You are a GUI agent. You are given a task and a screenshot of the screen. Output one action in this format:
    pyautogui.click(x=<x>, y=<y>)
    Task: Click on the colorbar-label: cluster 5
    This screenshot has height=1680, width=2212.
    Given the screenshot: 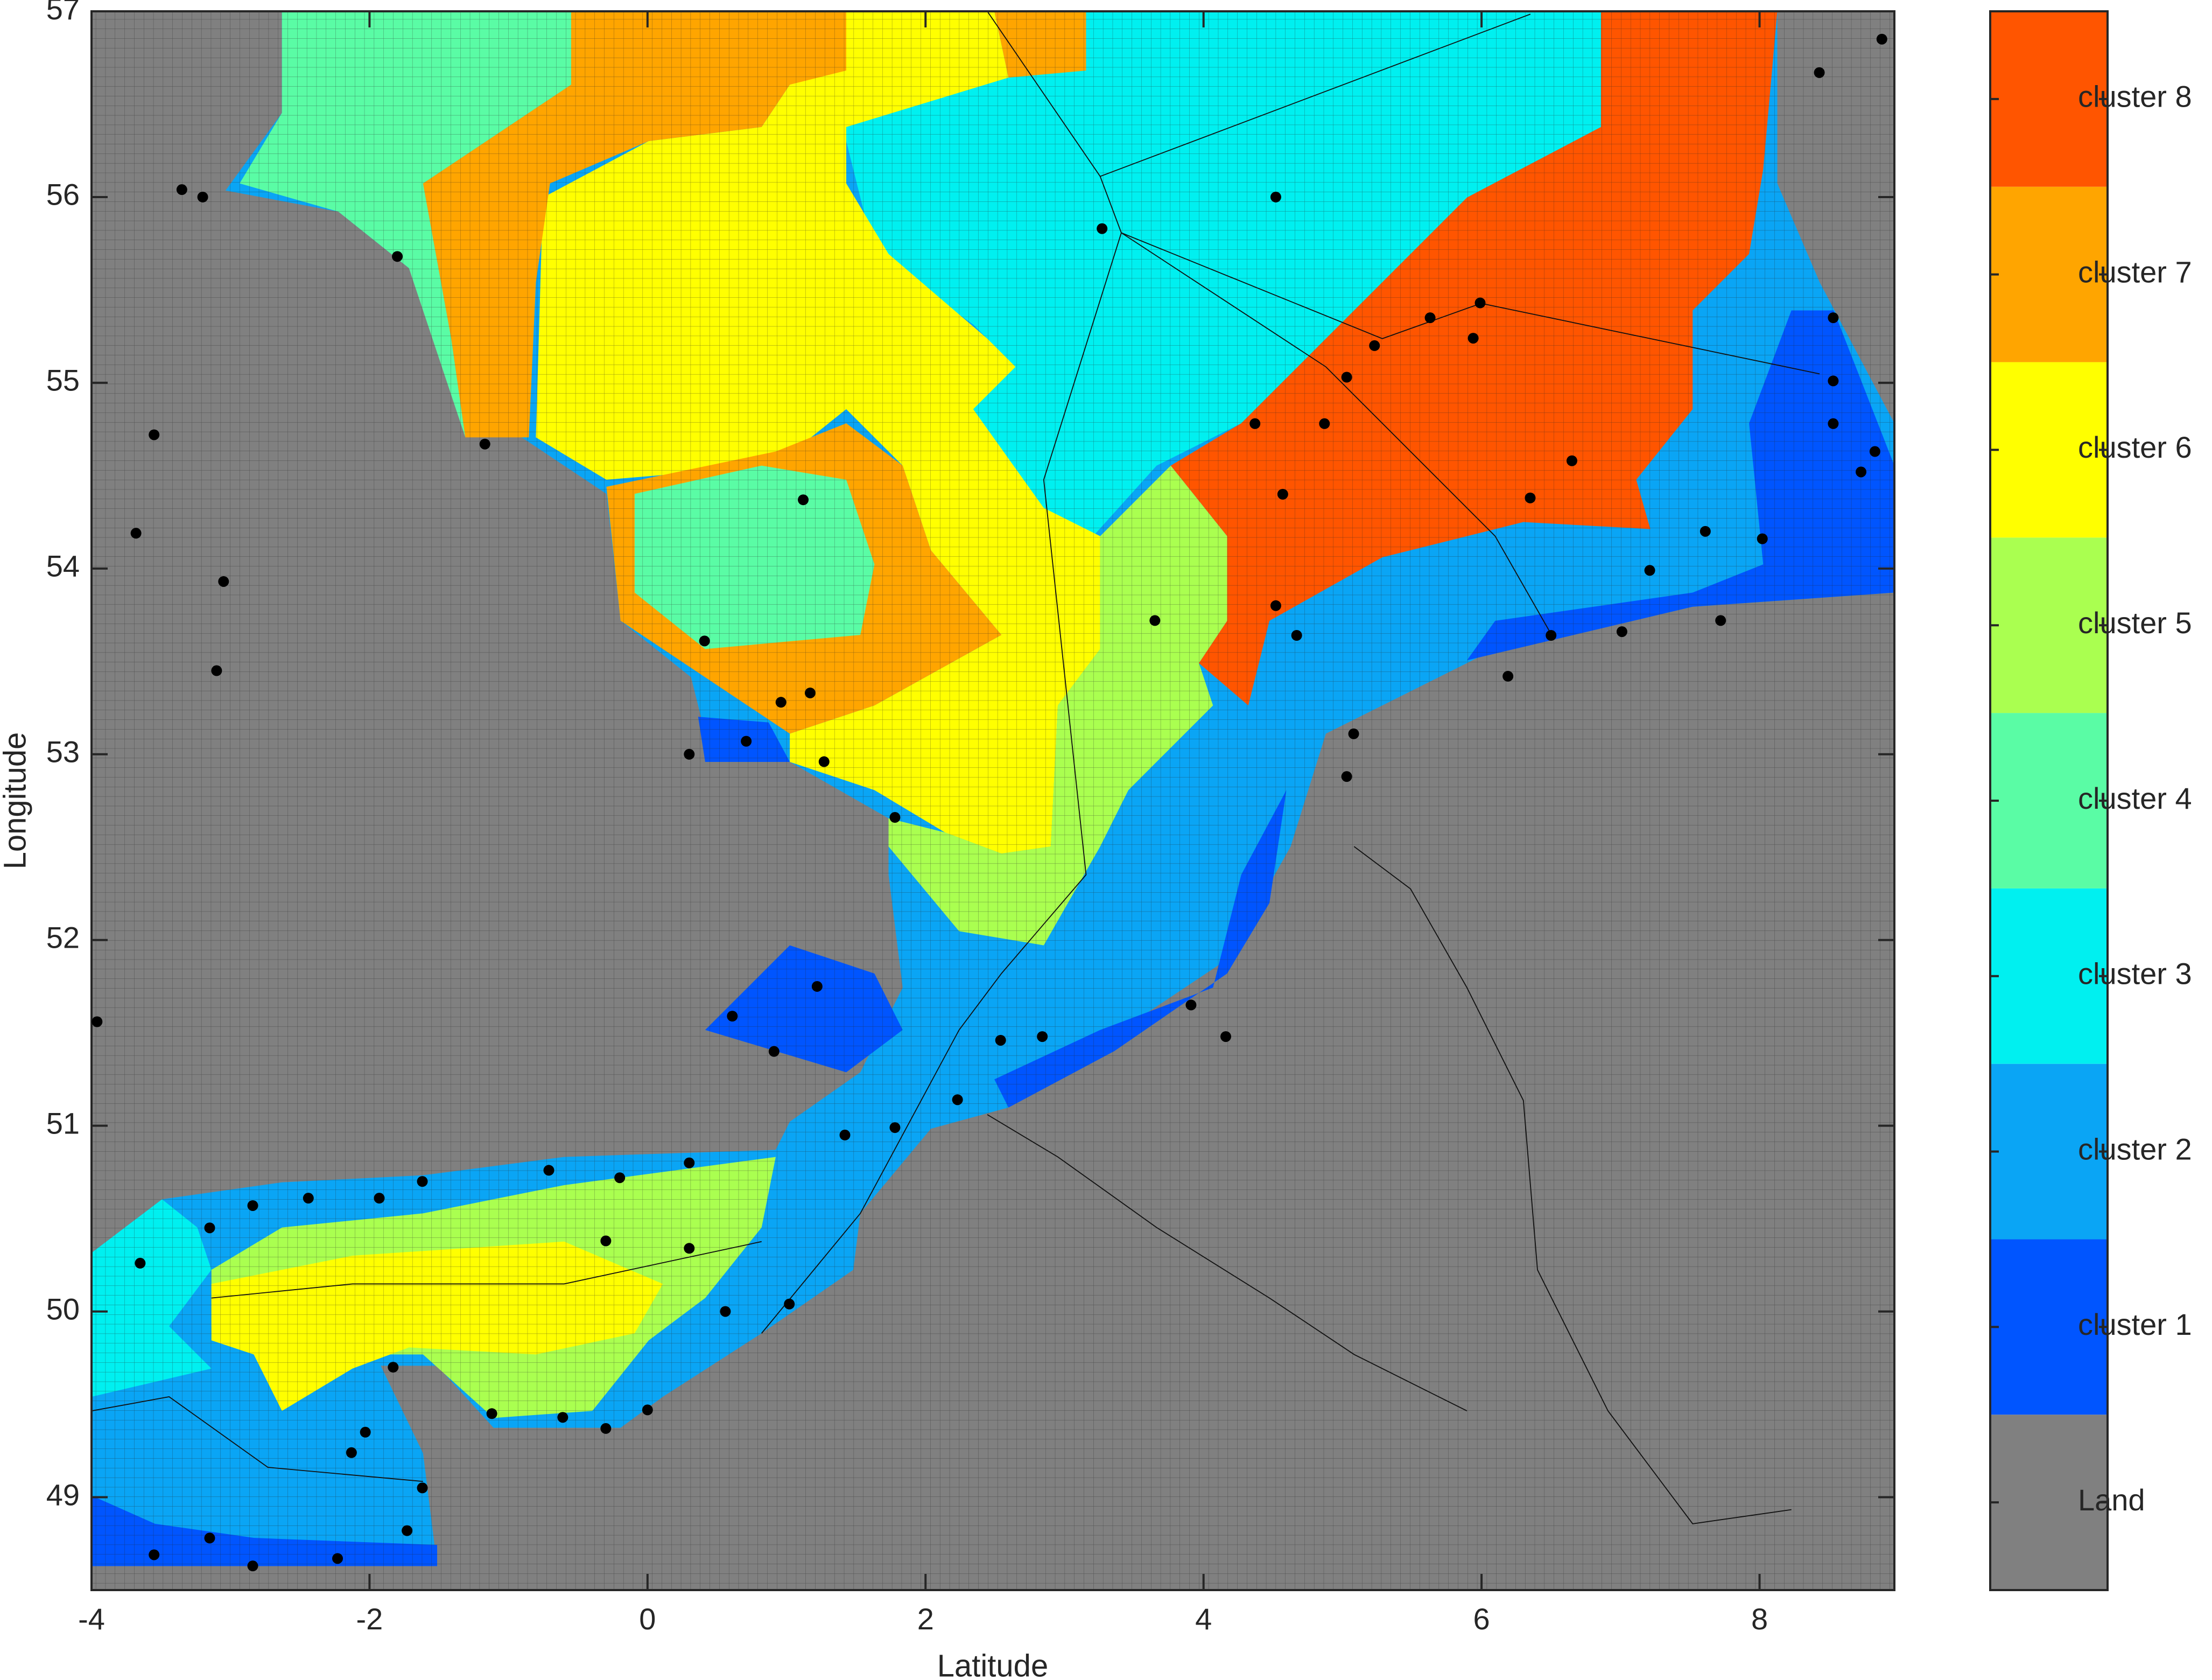 What is the action you would take?
    pyautogui.click(x=2135, y=623)
    